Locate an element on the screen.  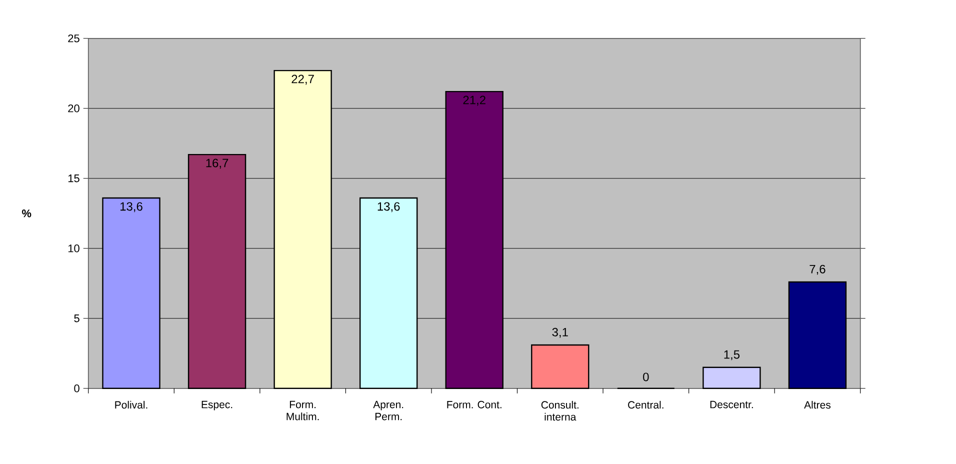
y-tick-label: 0 is located at coordinates (77, 388).